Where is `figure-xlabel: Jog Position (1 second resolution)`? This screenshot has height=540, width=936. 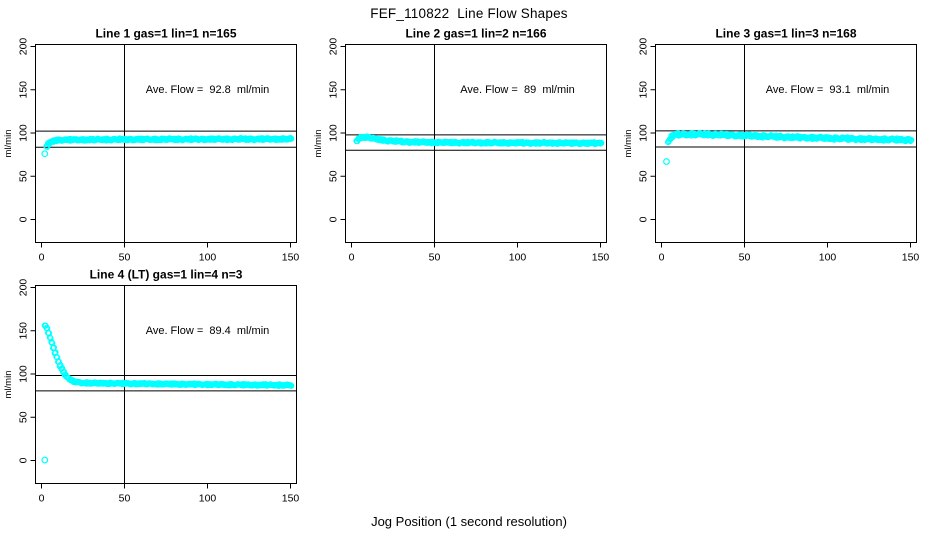
figure-xlabel: Jog Position (1 second resolution) is located at coordinates (469, 521).